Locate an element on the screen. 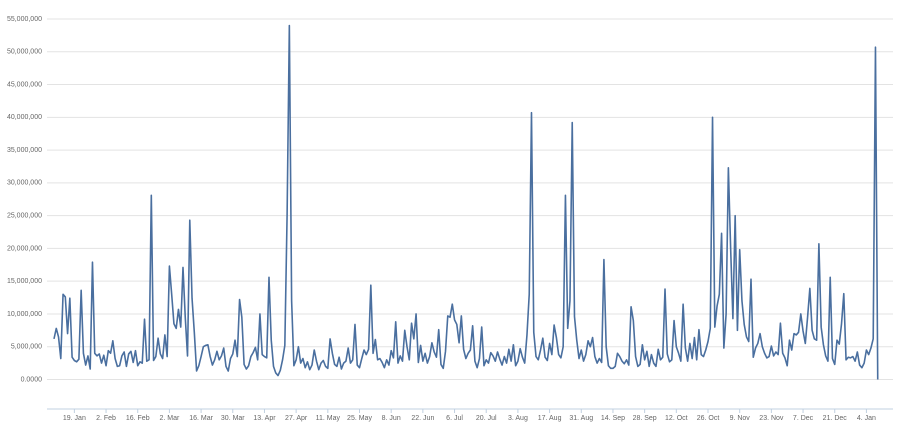 This screenshot has height=429, width=900. y-tick-label: 55,000,000 is located at coordinates (24, 19).